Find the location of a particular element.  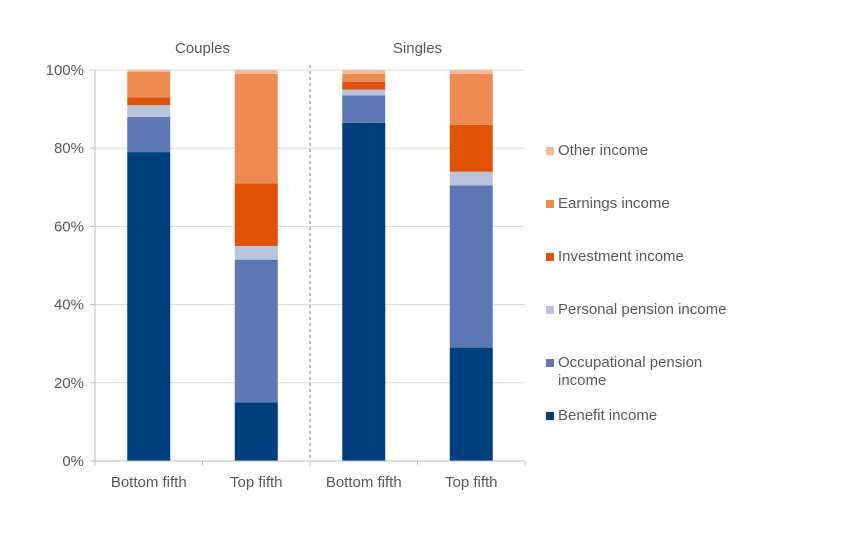

y-tick-label: 0% is located at coordinates (73, 461).